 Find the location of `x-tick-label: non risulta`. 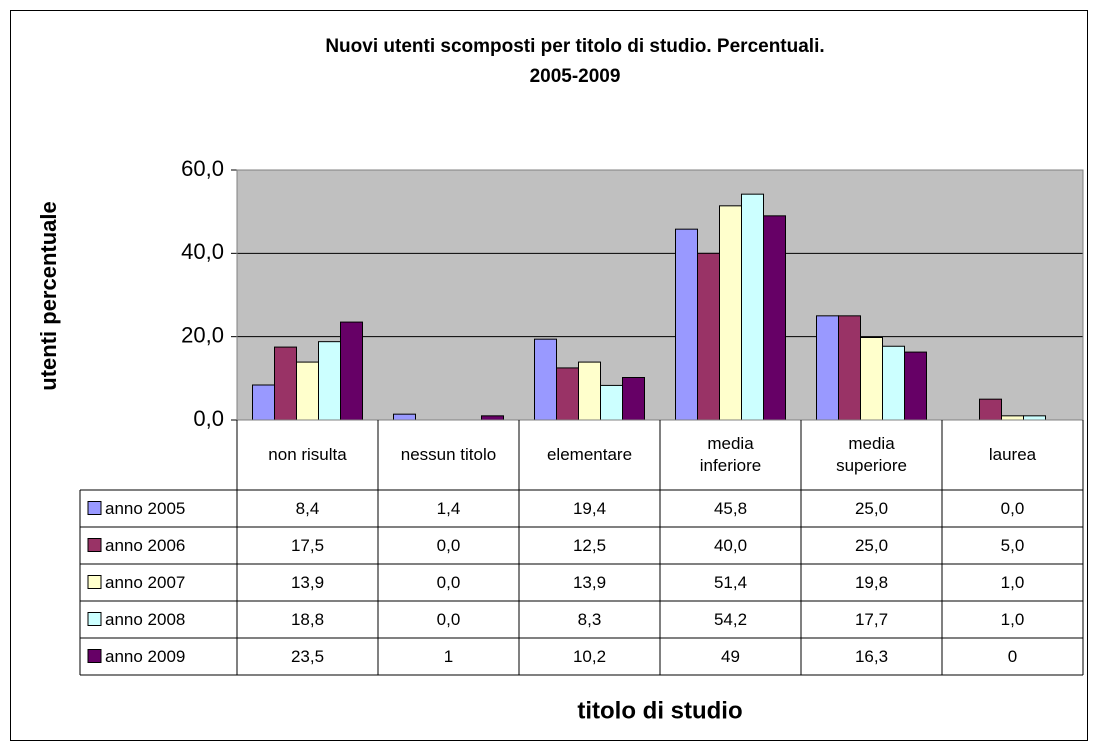

x-tick-label: non risulta is located at coordinates (307, 454).